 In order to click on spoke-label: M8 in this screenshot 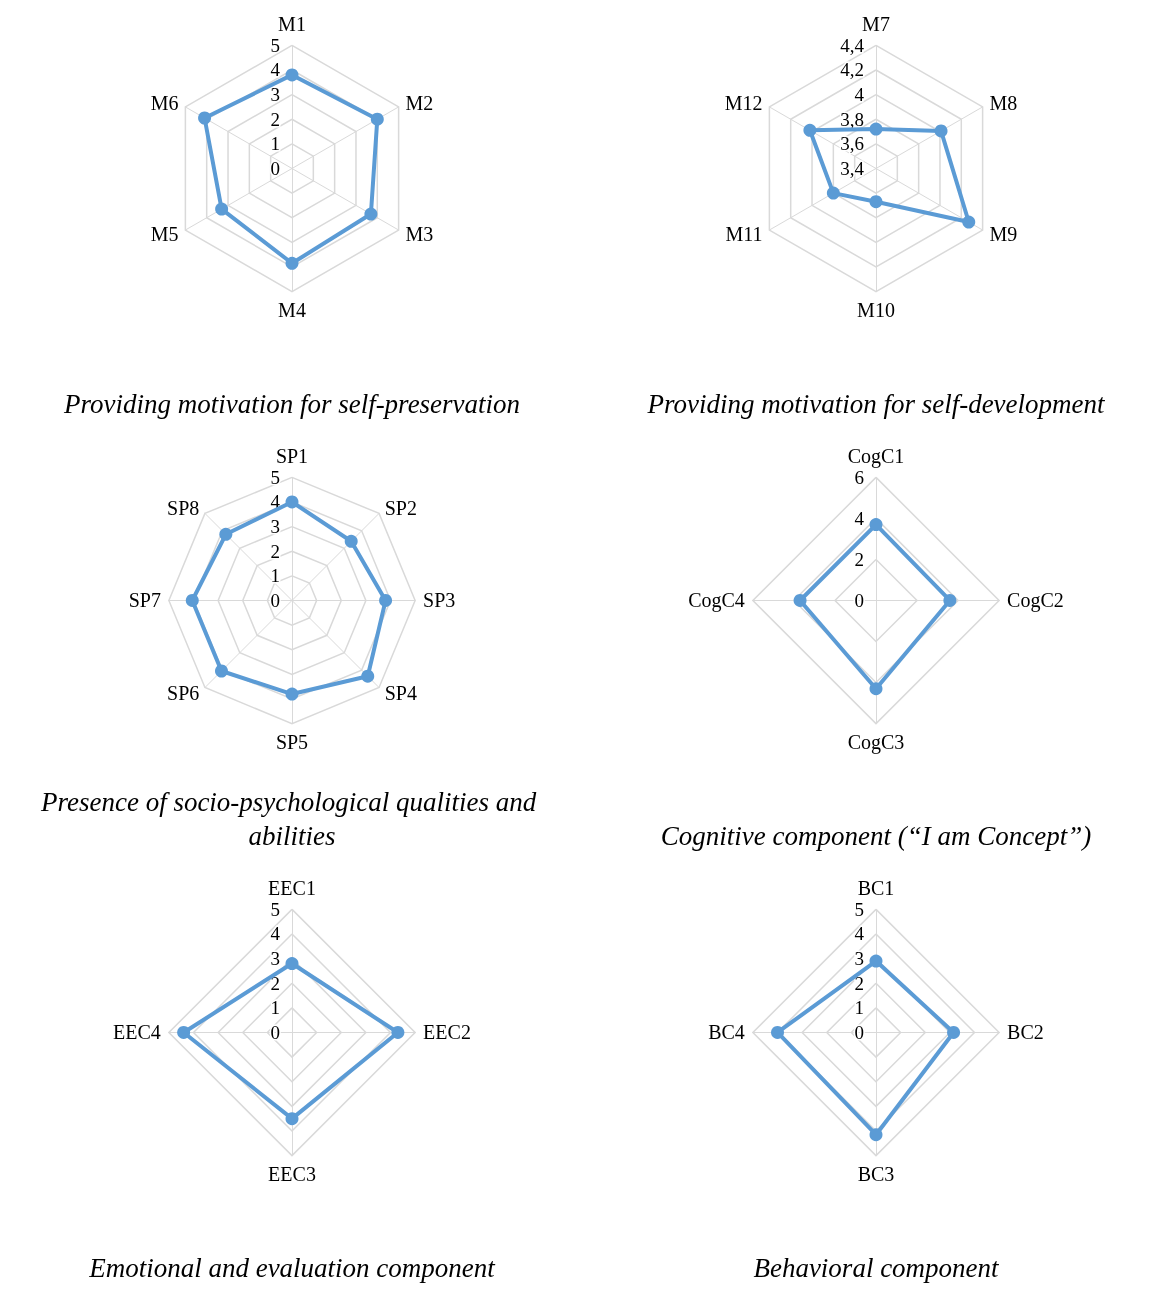, I will do `click(1003, 102)`.